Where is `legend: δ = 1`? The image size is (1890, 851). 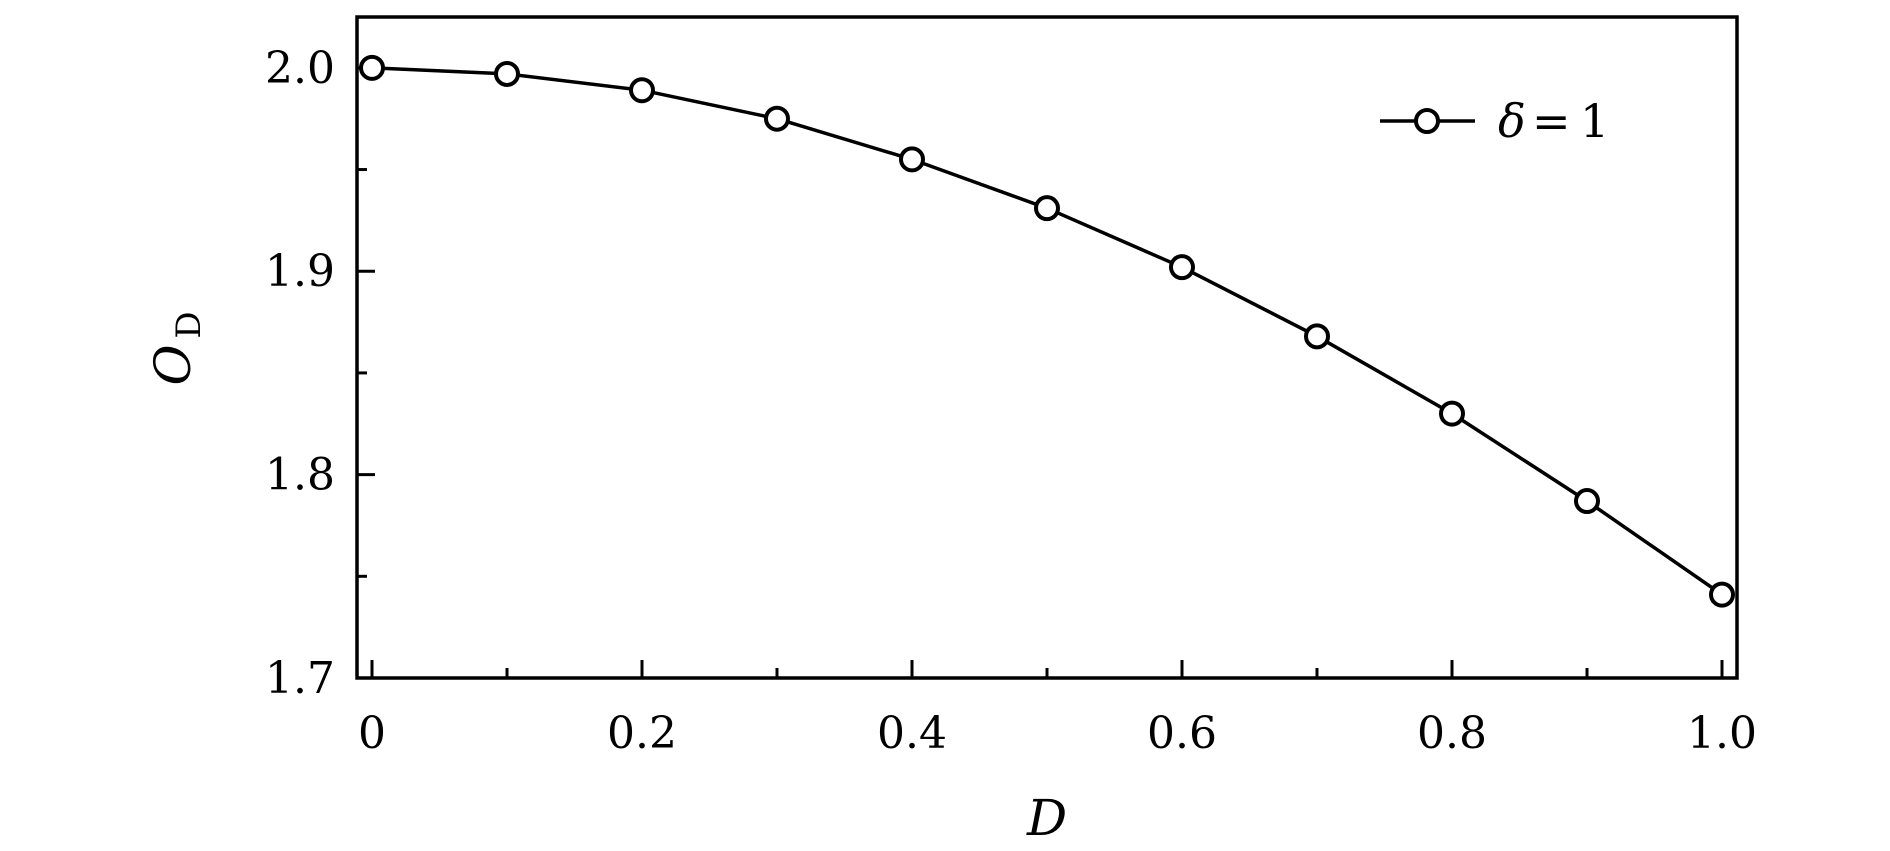
legend: δ = 1 is located at coordinates (1494, 121).